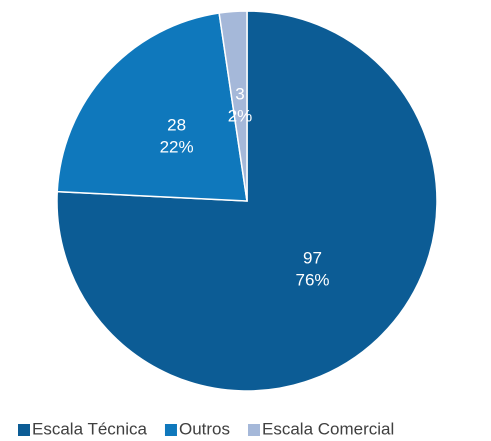  Describe the element at coordinates (233, 106) in the screenshot. I see `pie-slice` at that location.